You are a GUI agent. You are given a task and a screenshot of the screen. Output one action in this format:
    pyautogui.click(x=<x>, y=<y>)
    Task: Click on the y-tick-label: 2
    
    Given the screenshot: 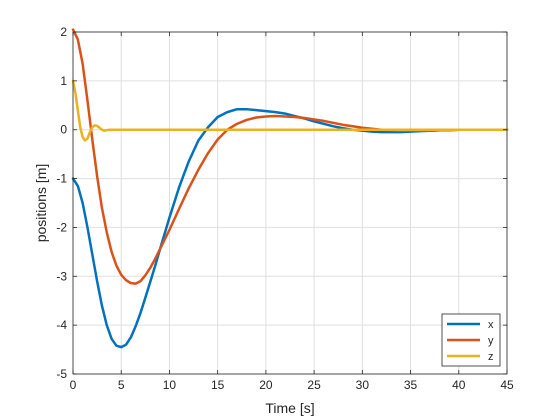 What is the action you would take?
    pyautogui.click(x=63, y=32)
    